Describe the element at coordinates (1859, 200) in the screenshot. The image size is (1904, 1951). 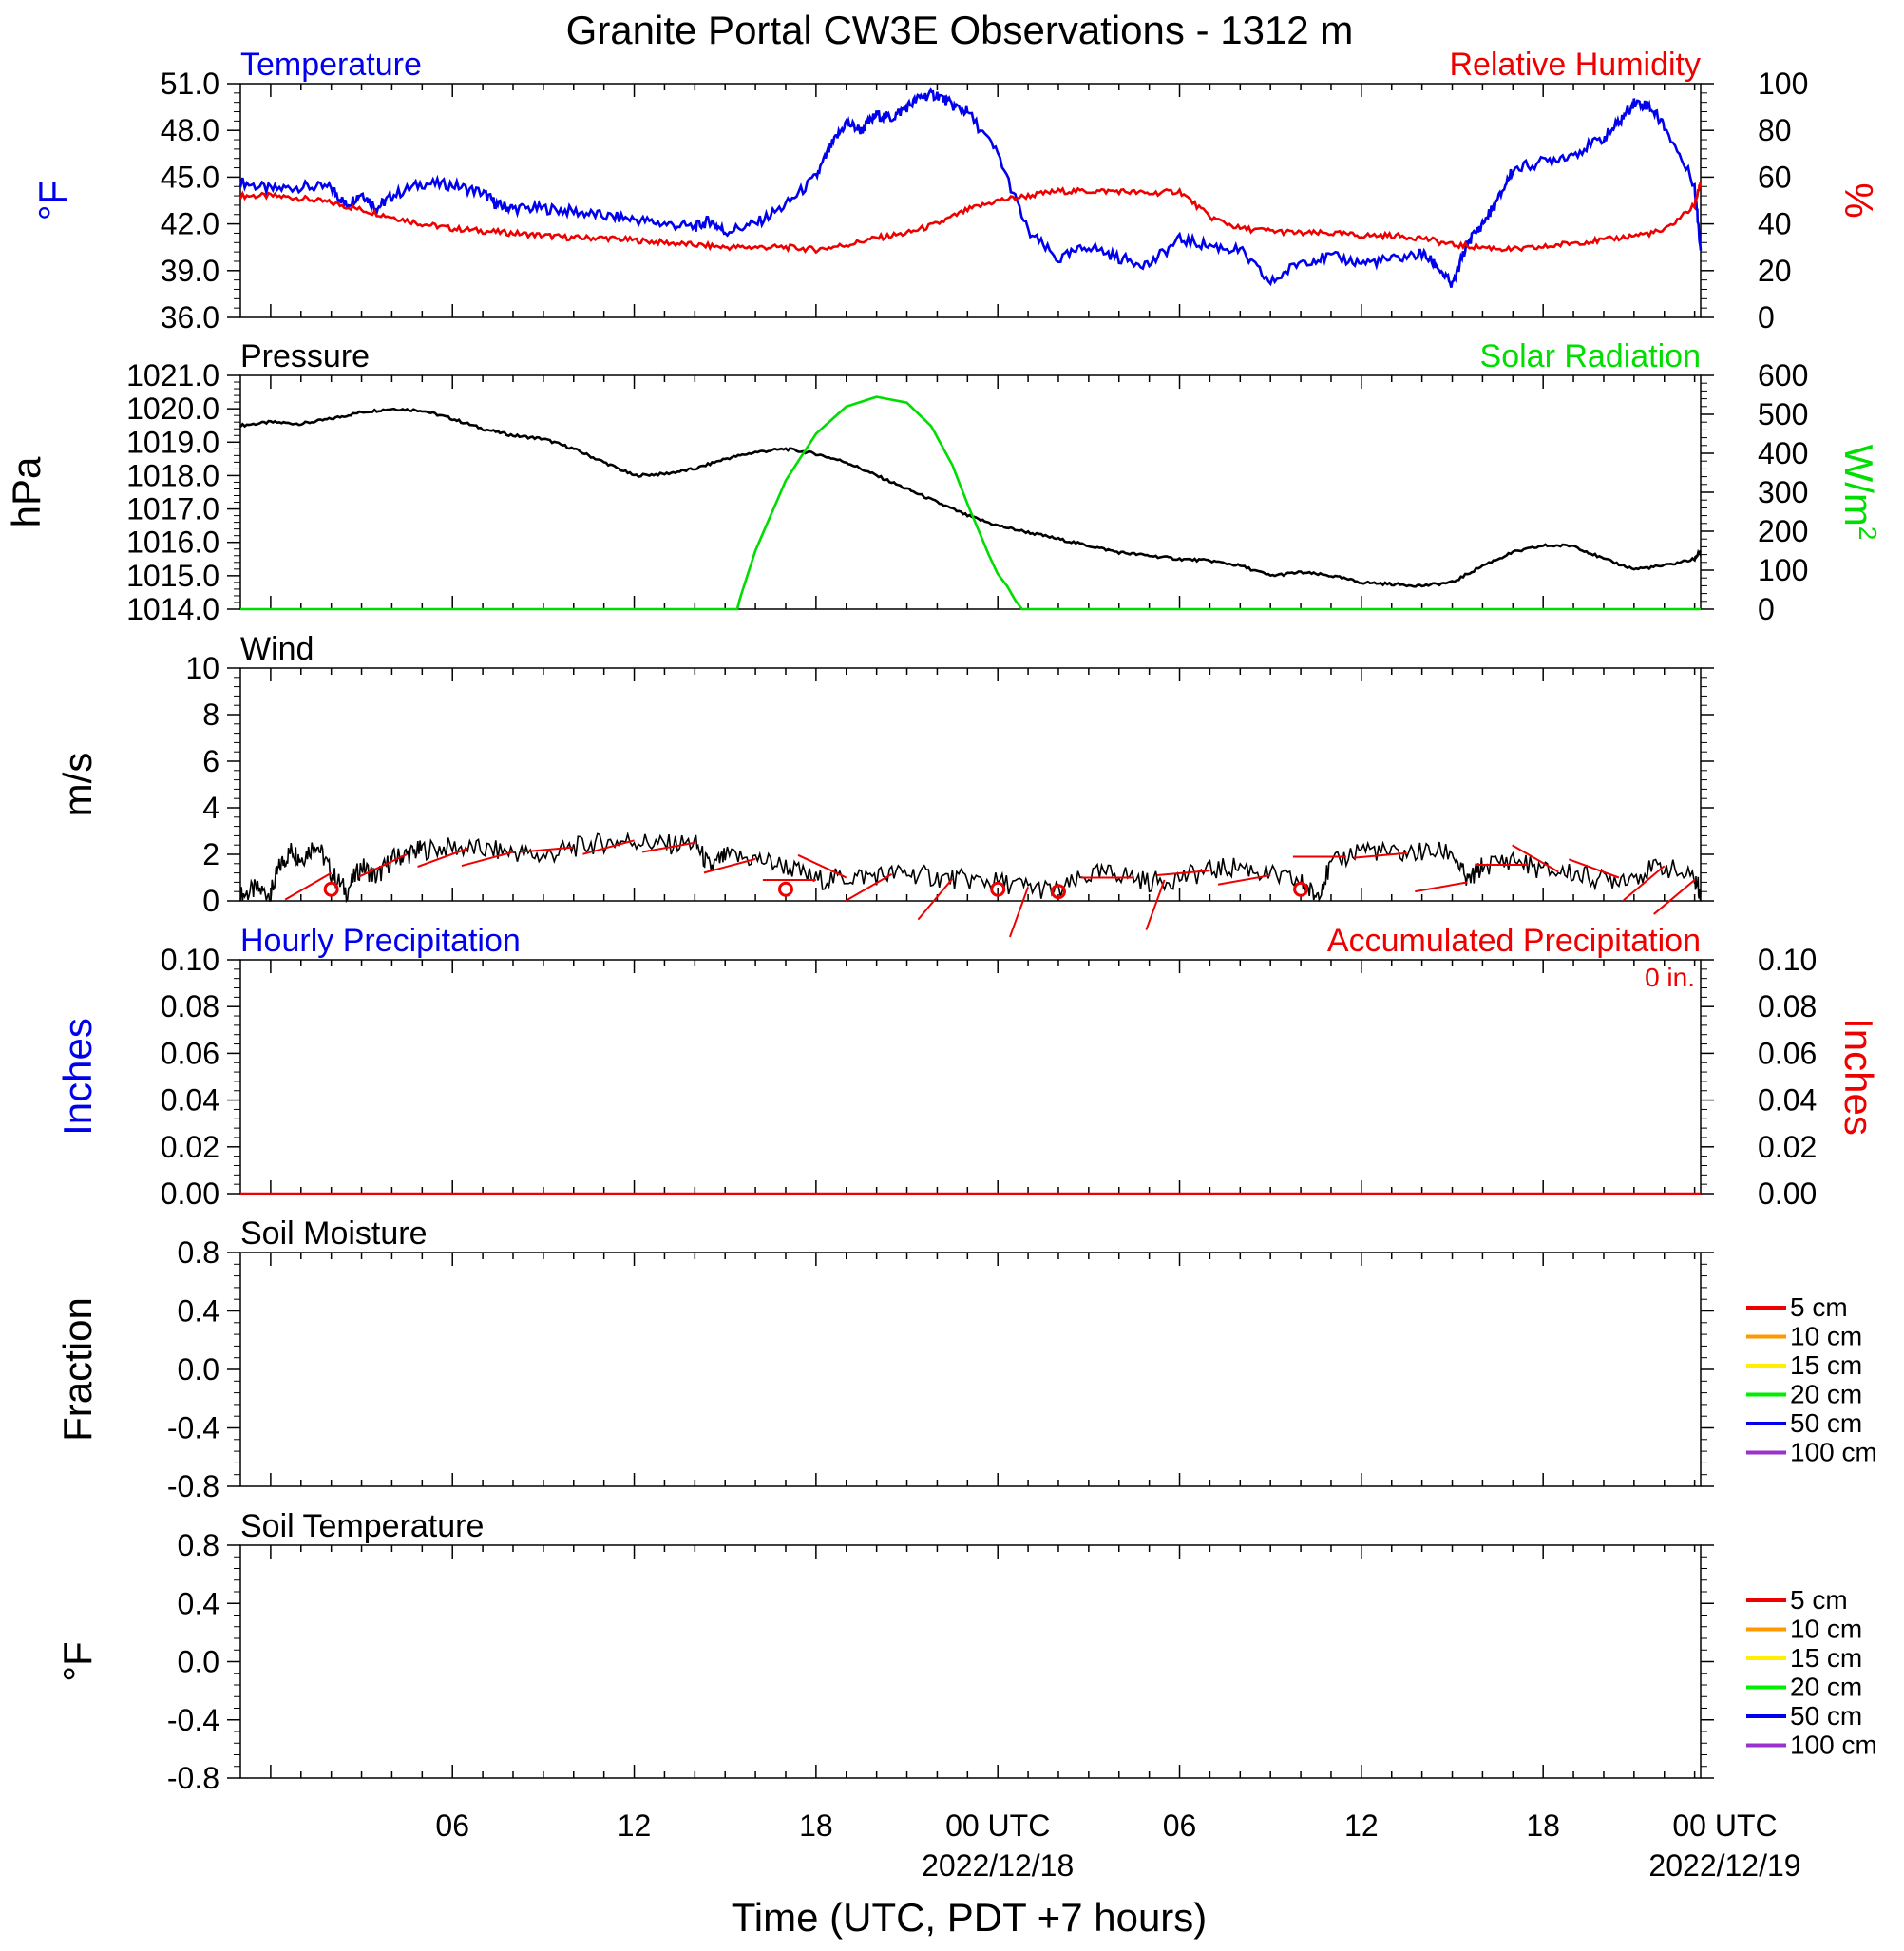
I see `y-axis-label-right: %` at that location.